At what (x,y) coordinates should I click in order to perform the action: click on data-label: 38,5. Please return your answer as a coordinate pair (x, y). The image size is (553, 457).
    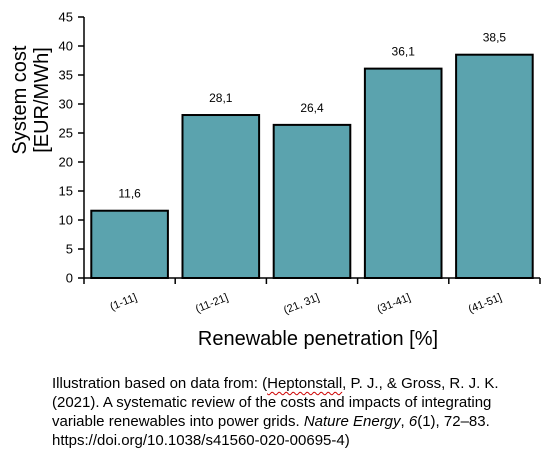
    Looking at the image, I should click on (495, 38).